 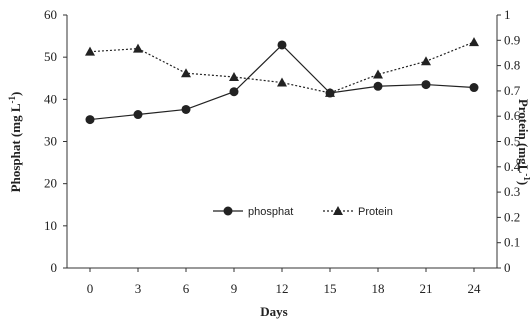 I want to click on legend-protein-label: Protein, so click(x=375, y=212).